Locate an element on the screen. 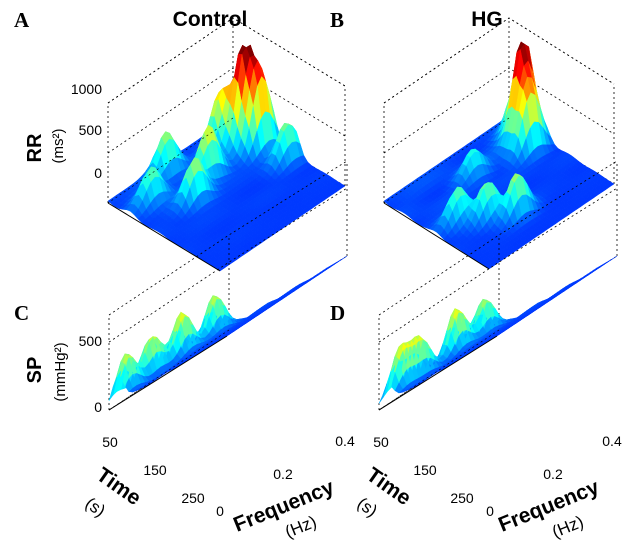  y-axis-label-rr: RR is located at coordinates (35, 147).